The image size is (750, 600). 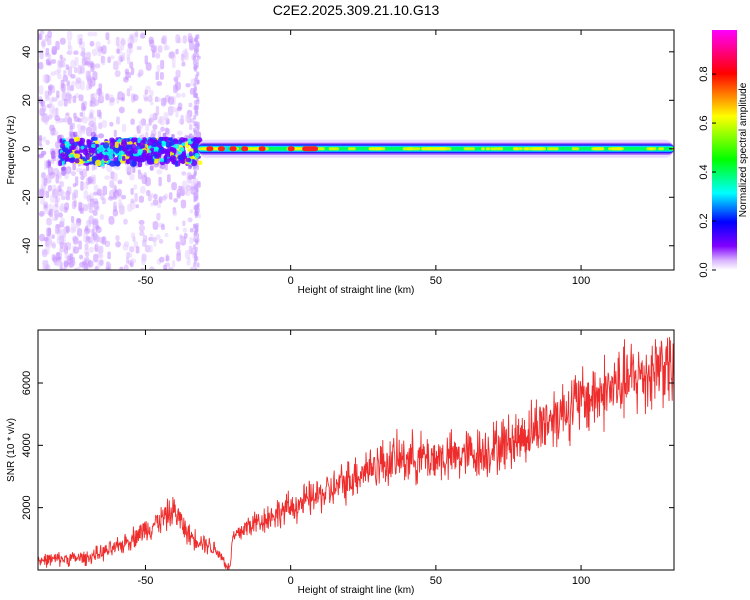 I want to click on colorbar-label: Normalized spectral amplitude, so click(x=743, y=149).